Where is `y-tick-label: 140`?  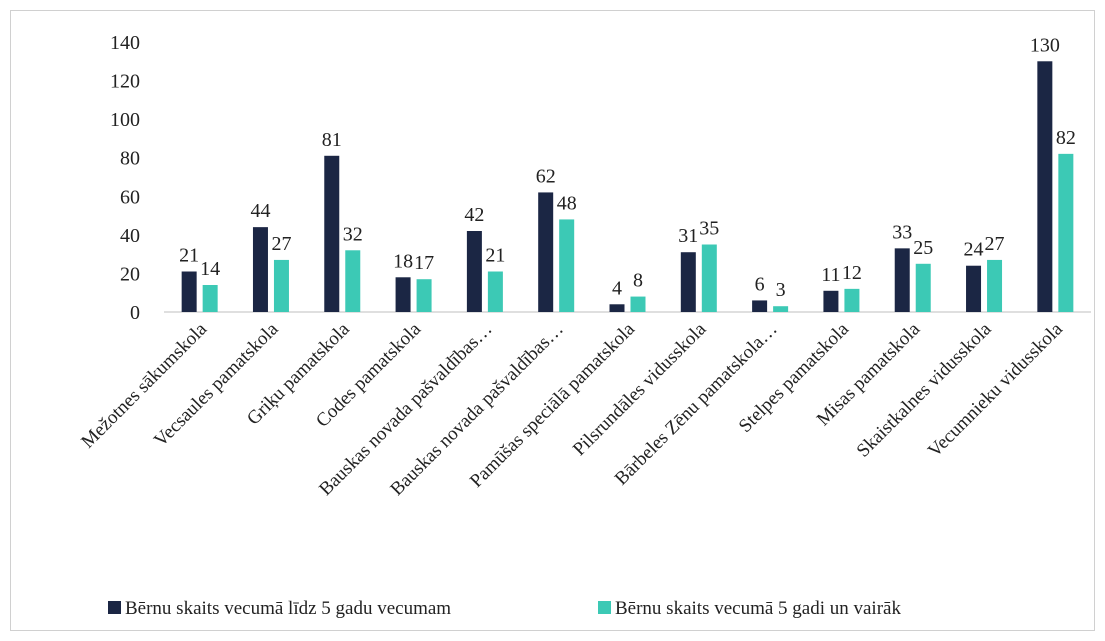
y-tick-label: 140 is located at coordinates (125, 43).